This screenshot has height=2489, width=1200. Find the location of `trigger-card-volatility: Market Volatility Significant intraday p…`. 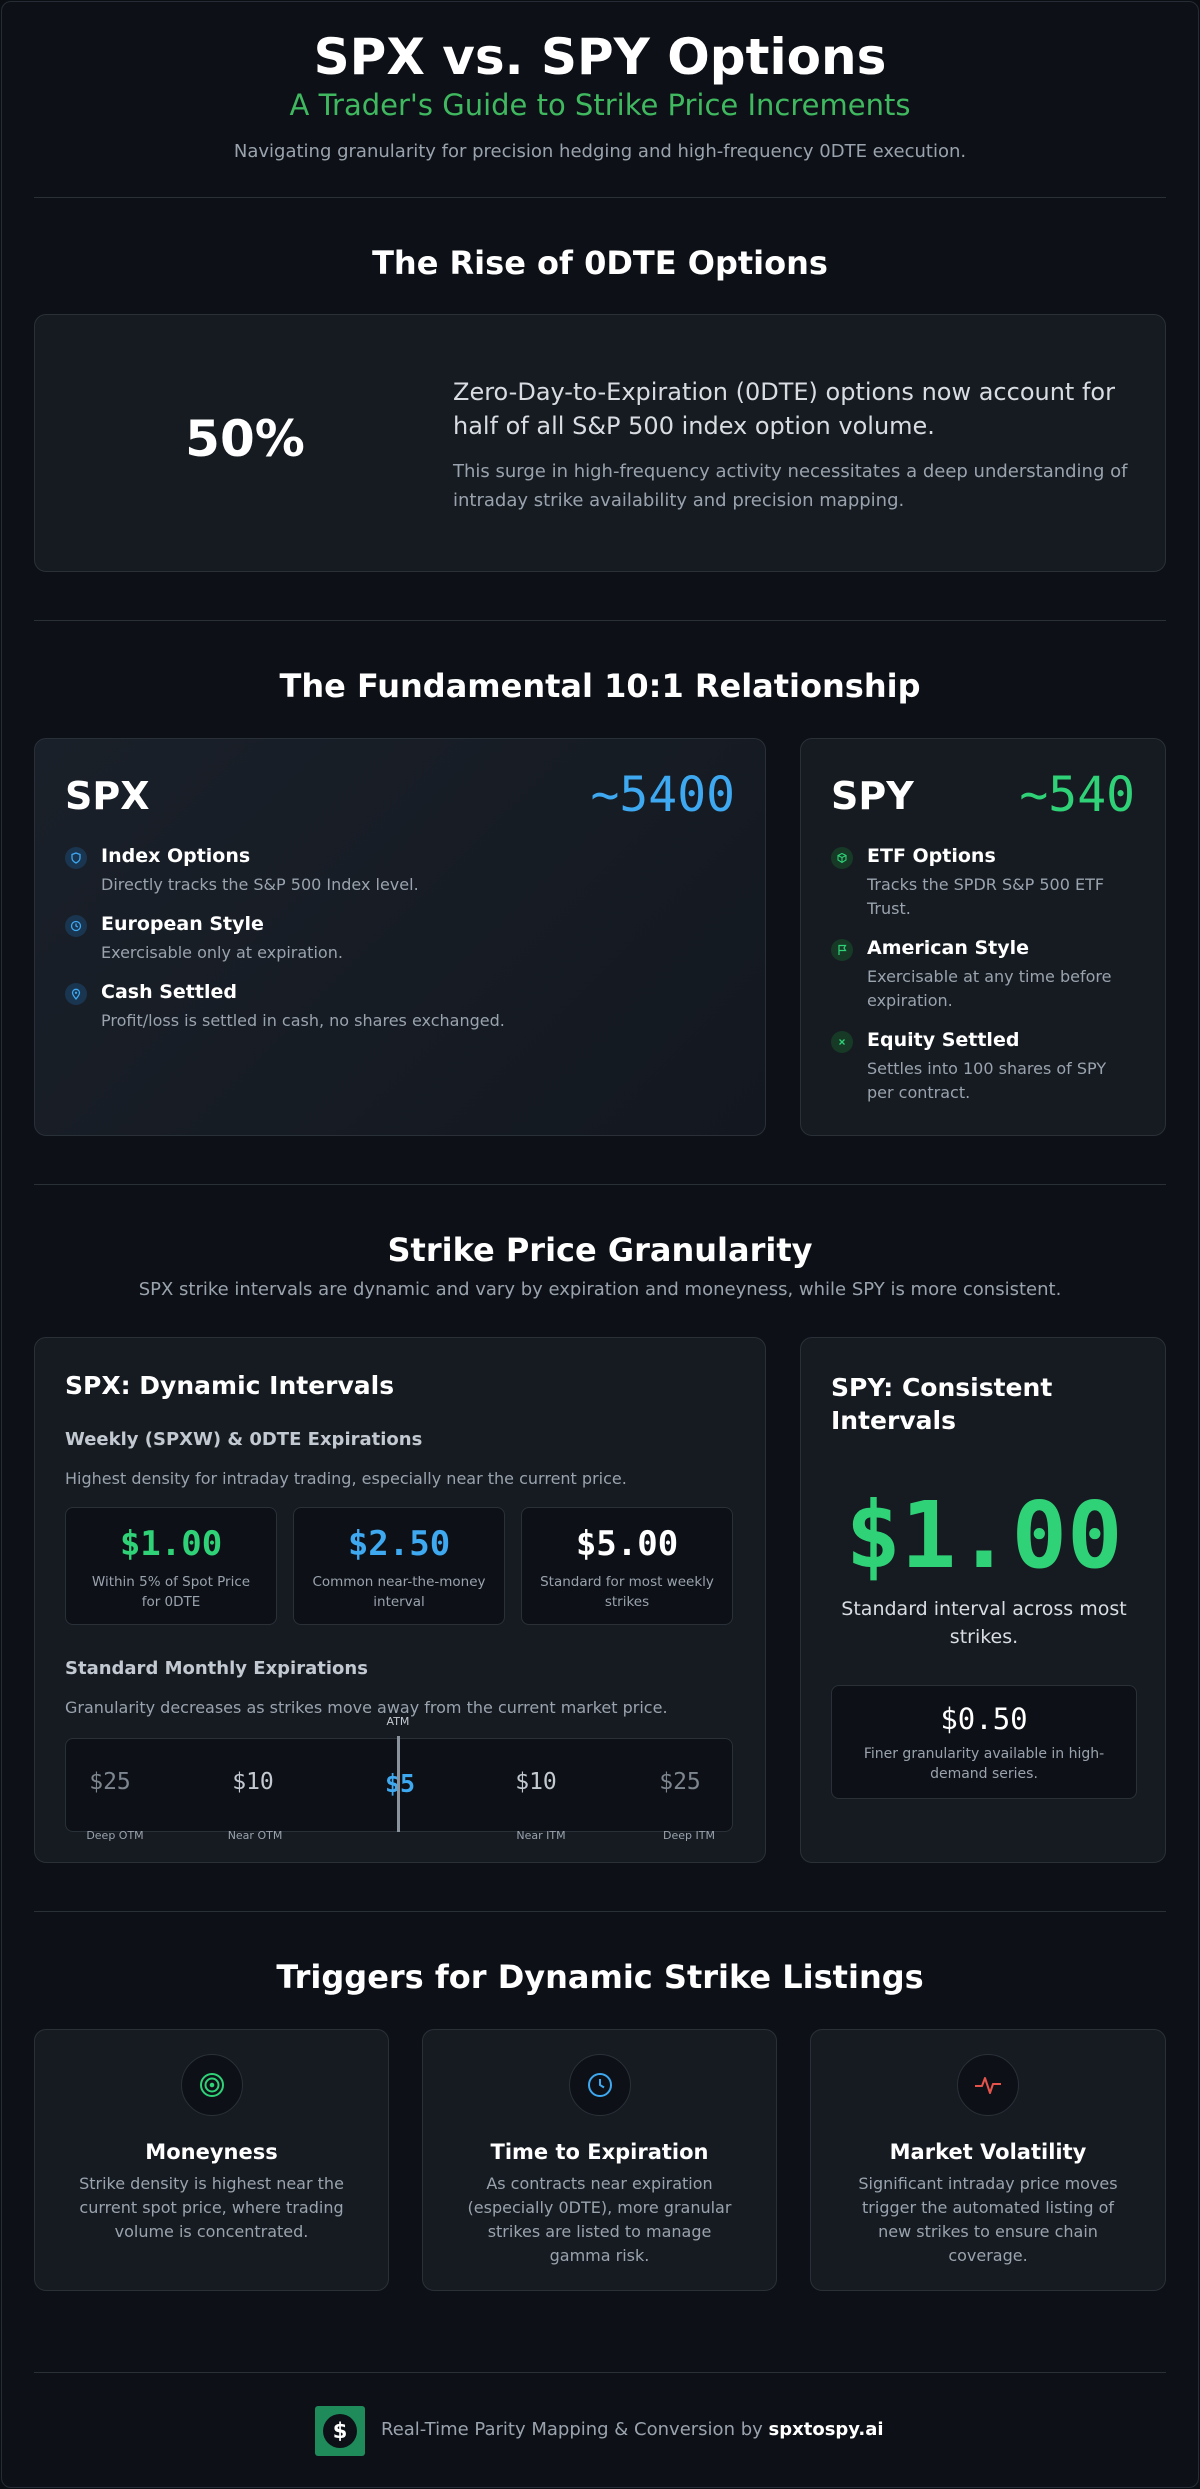

trigger-card-volatility: Market Volatility Significant intraday p… is located at coordinates (988, 2160).